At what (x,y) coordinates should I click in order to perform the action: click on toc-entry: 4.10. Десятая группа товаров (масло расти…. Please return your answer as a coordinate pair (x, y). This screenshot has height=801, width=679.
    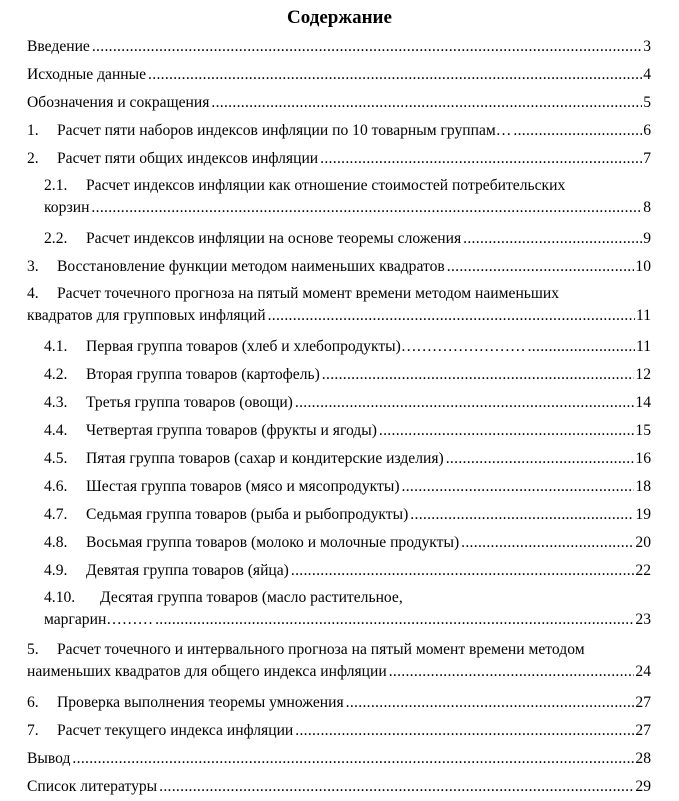
    Looking at the image, I should click on (339, 611).